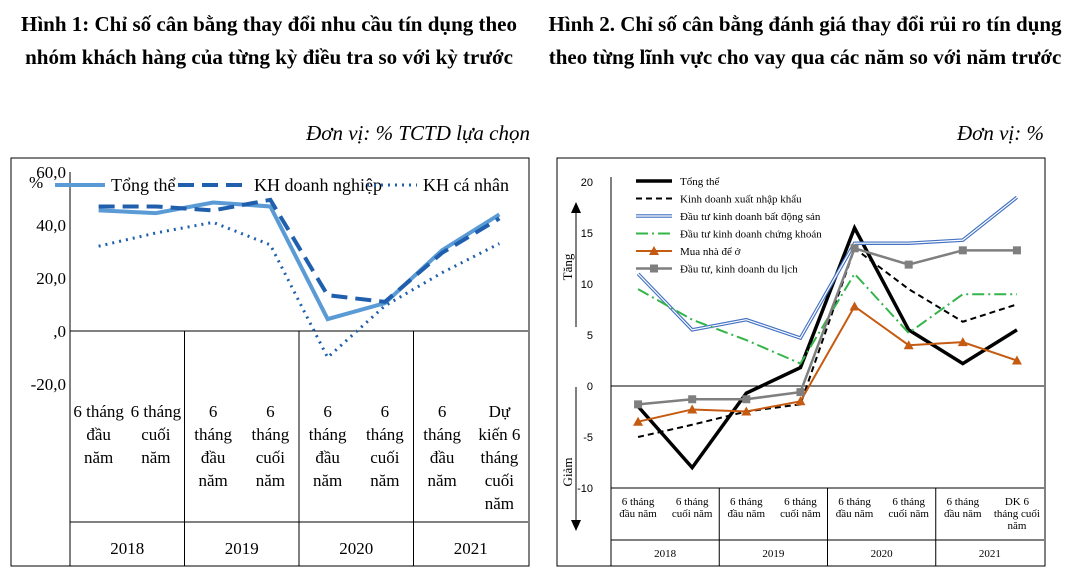 The image size is (1066, 578). Describe the element at coordinates (466, 185) in the screenshot. I see `legend-label: KH cá nhân` at that location.